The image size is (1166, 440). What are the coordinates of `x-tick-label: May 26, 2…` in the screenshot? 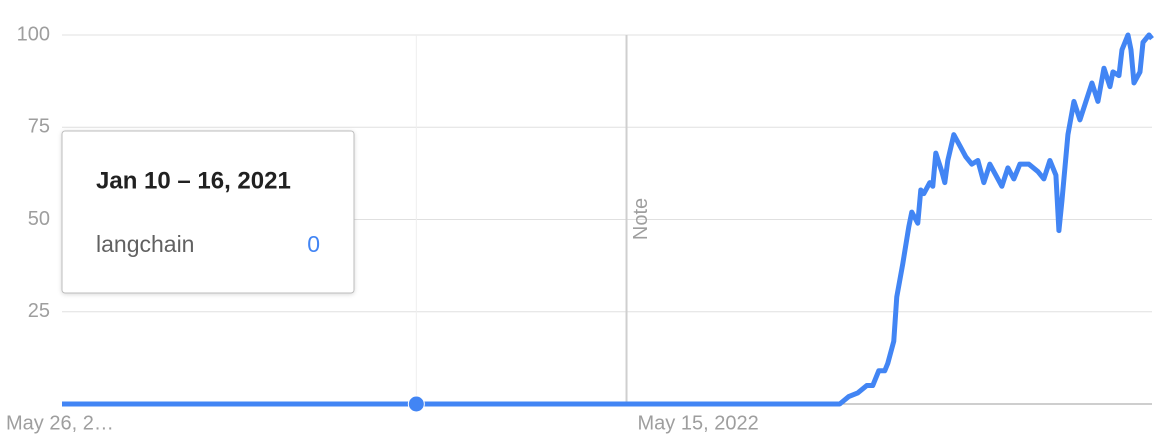 It's located at (60, 423).